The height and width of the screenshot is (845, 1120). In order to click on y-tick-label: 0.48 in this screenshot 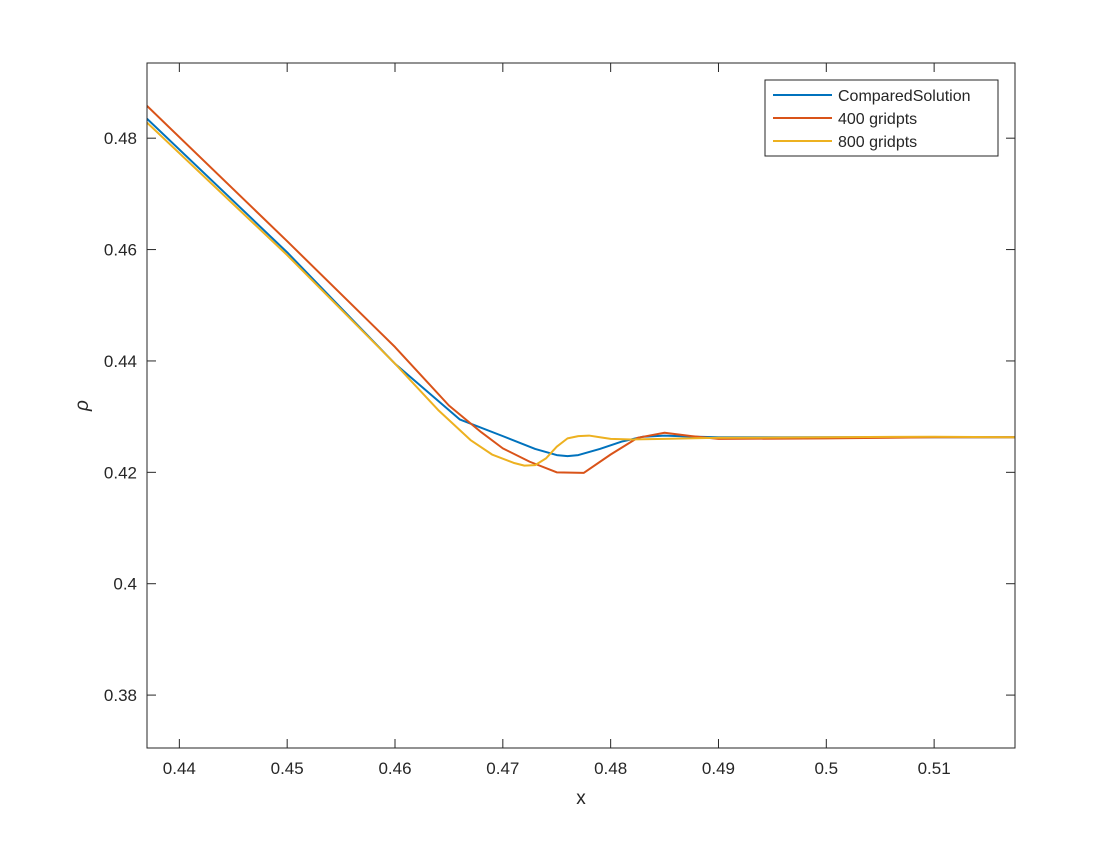, I will do `click(120, 138)`.